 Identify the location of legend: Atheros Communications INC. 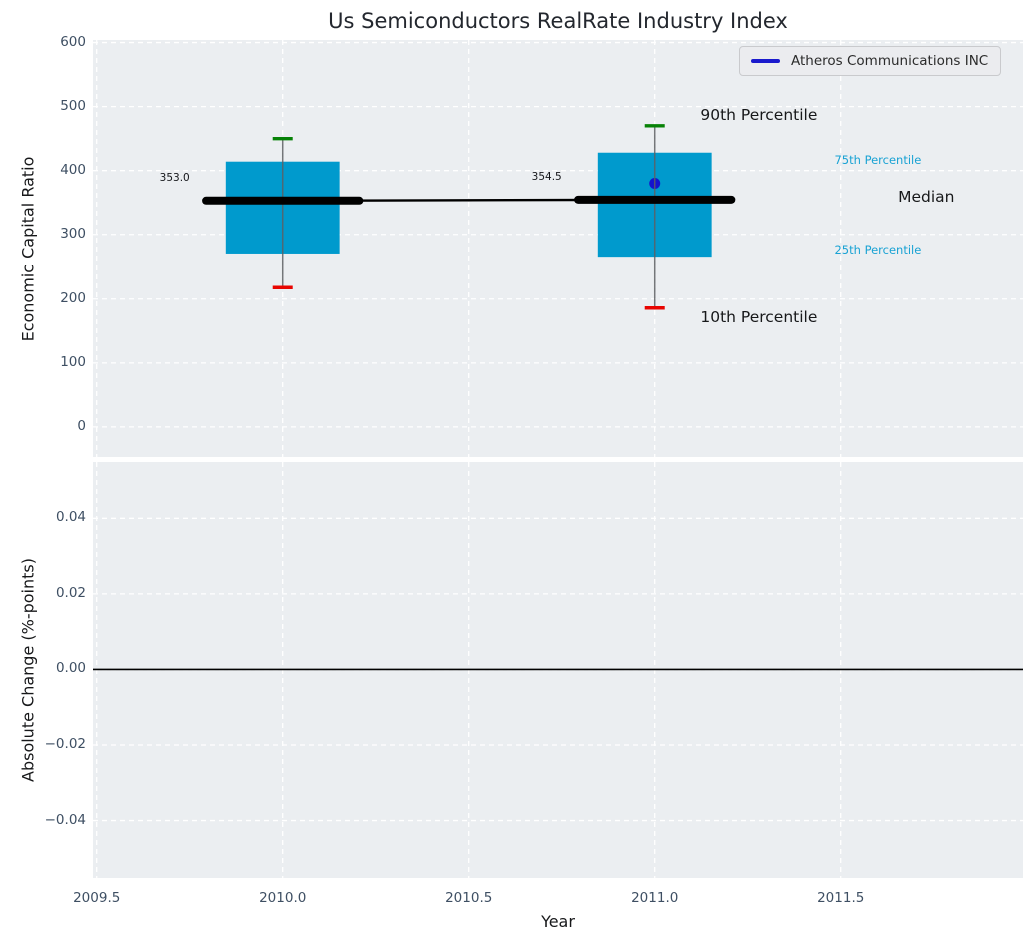
(870, 61).